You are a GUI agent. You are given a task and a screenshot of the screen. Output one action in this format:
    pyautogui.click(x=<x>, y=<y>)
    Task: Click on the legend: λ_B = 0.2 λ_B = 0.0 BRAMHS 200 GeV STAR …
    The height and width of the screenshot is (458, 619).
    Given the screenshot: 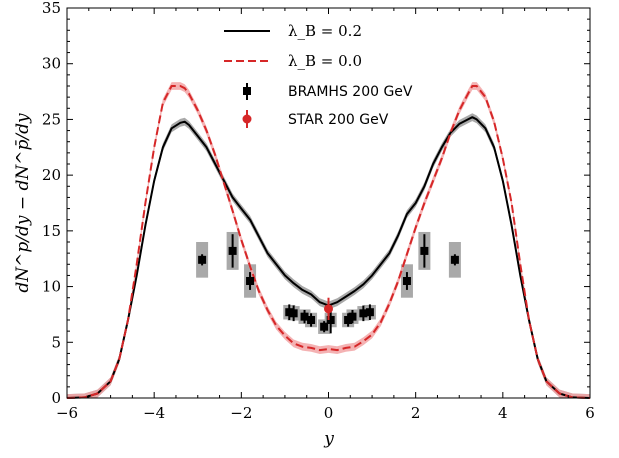 What is the action you would take?
    pyautogui.click(x=318, y=75)
    